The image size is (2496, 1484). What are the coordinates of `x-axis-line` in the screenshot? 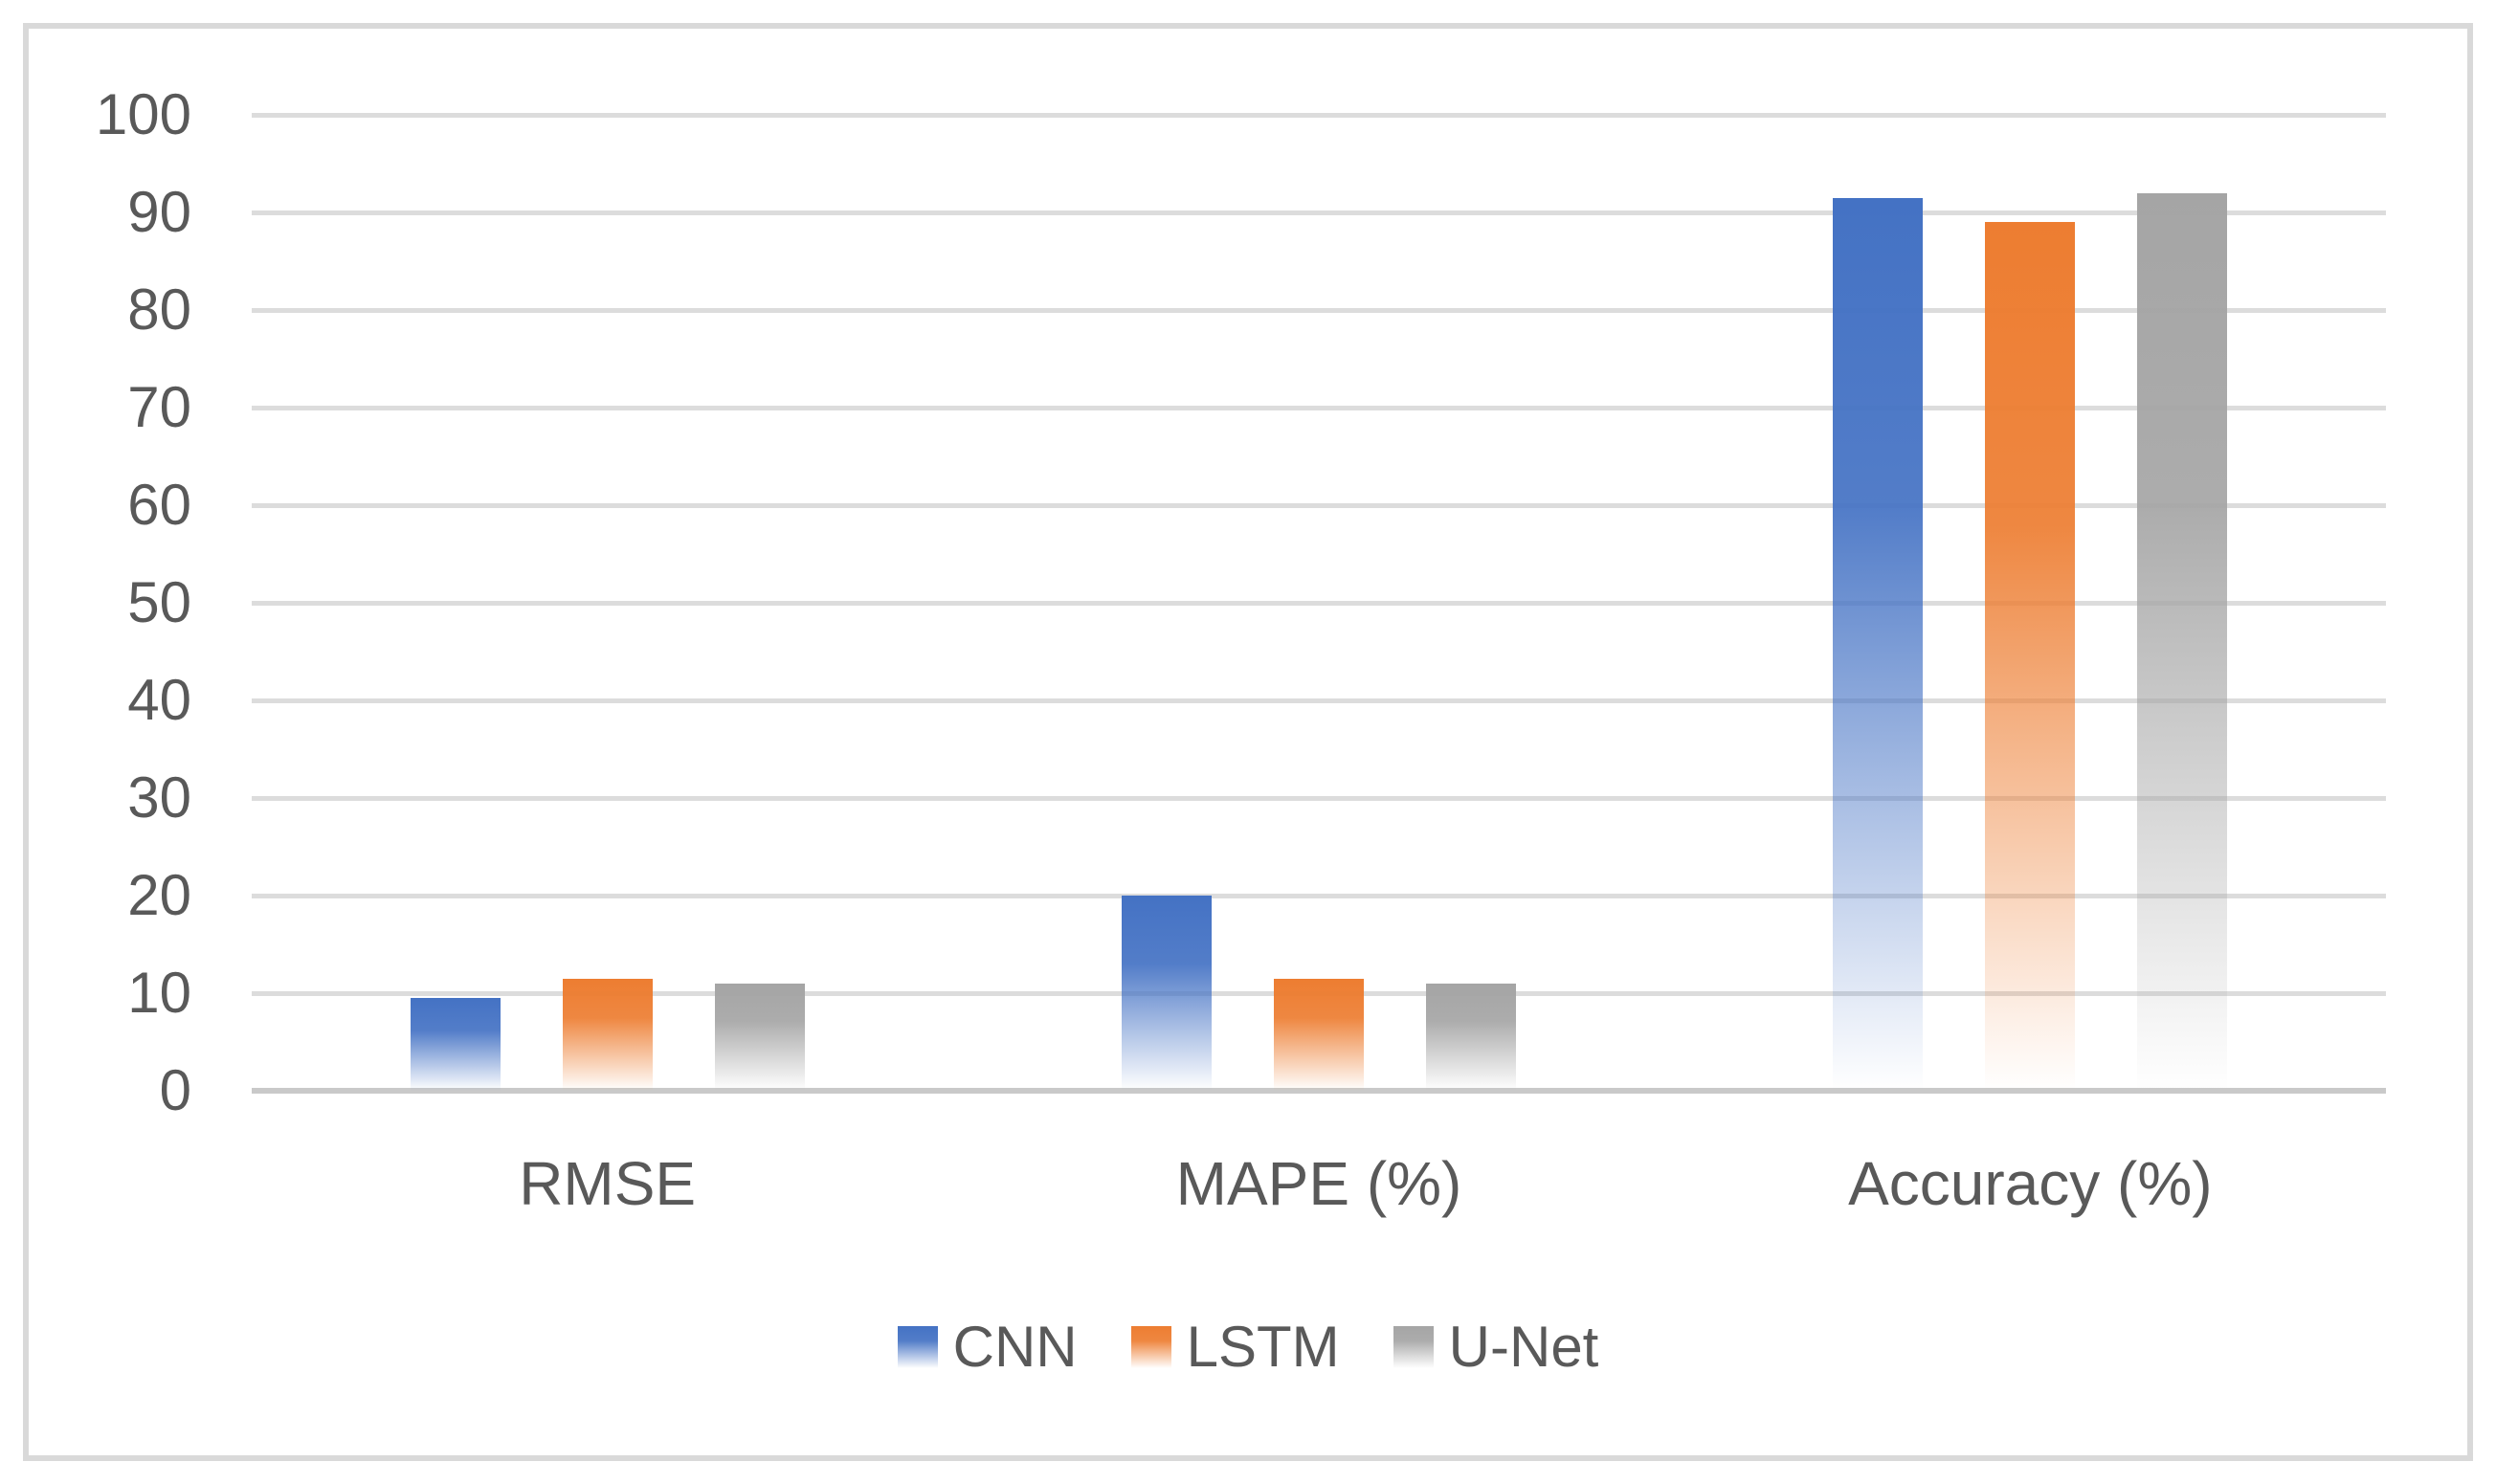 It's located at (1319, 1091).